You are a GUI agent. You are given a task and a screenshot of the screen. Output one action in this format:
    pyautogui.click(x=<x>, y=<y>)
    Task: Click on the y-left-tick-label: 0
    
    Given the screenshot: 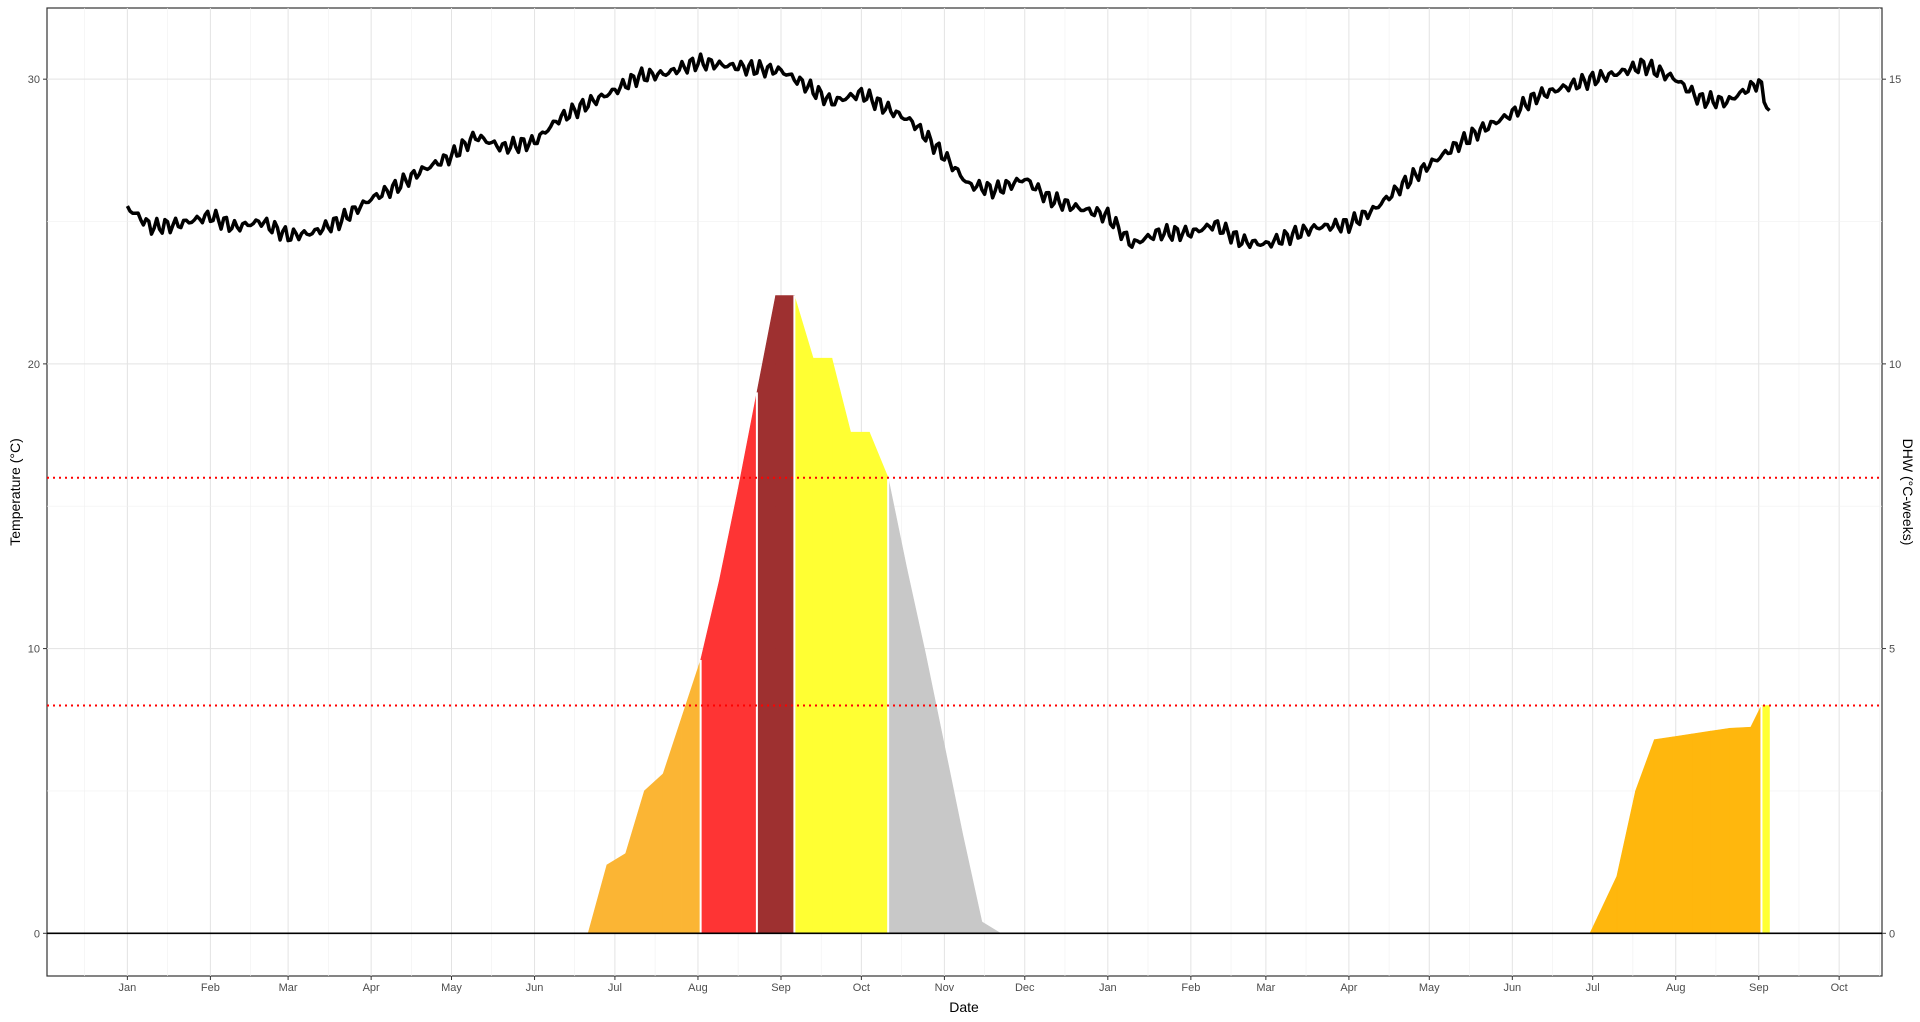 What is the action you would take?
    pyautogui.click(x=37, y=934)
    